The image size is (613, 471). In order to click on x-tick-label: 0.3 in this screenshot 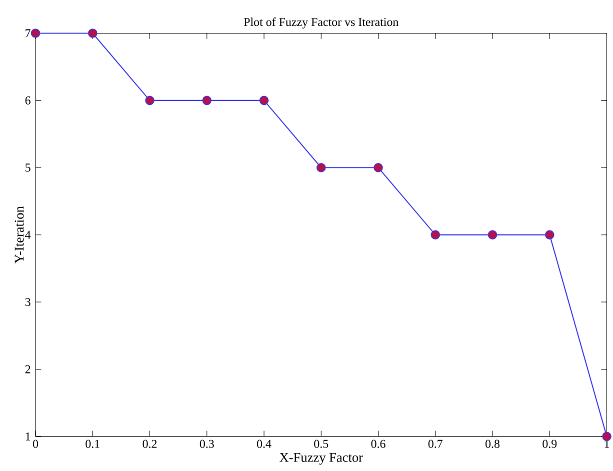, I will do `click(207, 444)`.